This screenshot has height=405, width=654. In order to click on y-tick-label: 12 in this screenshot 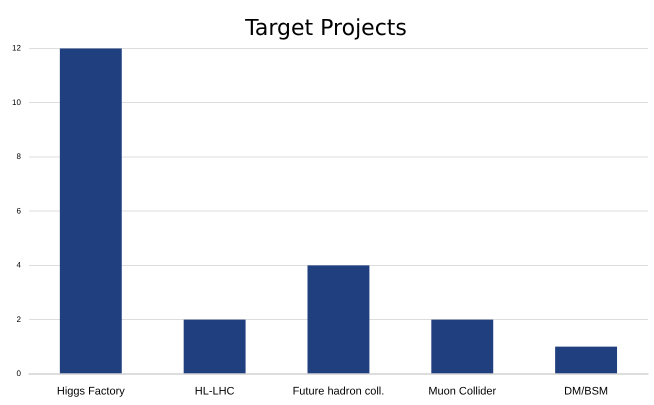, I will do `click(17, 48)`.